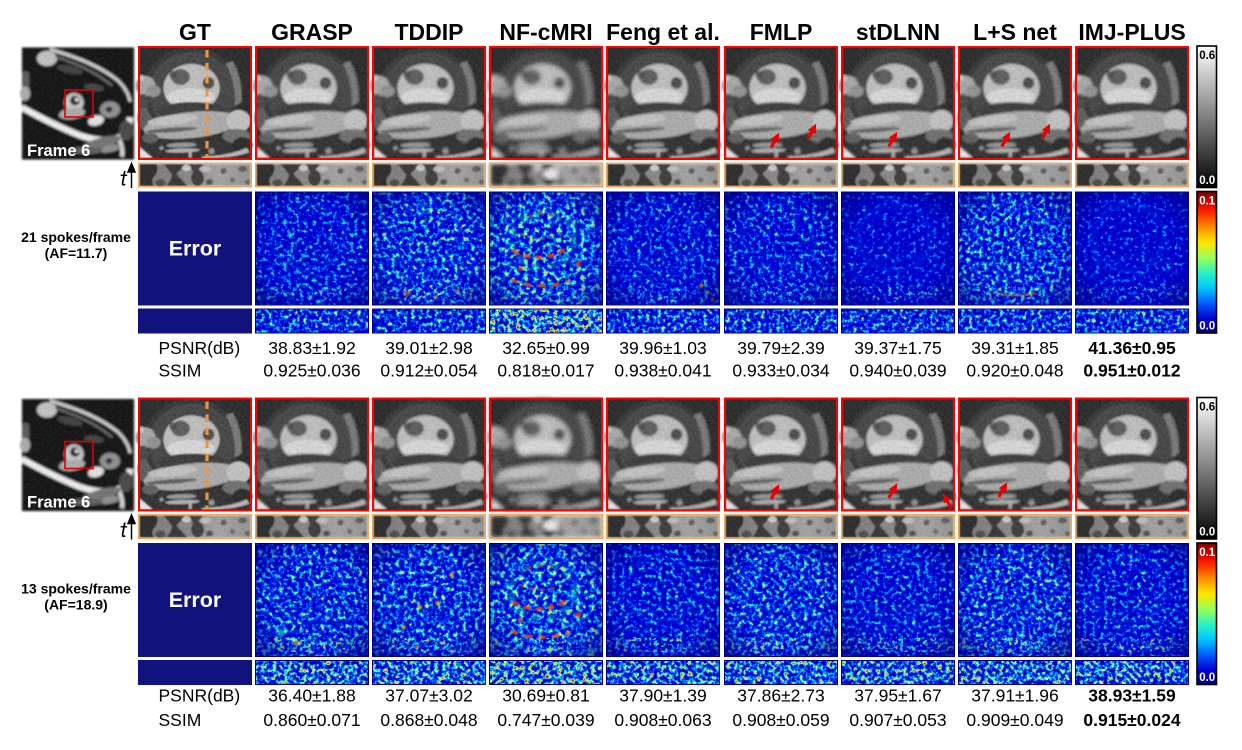  I want to click on svg-text: 0.951±0.012, so click(1131, 370).